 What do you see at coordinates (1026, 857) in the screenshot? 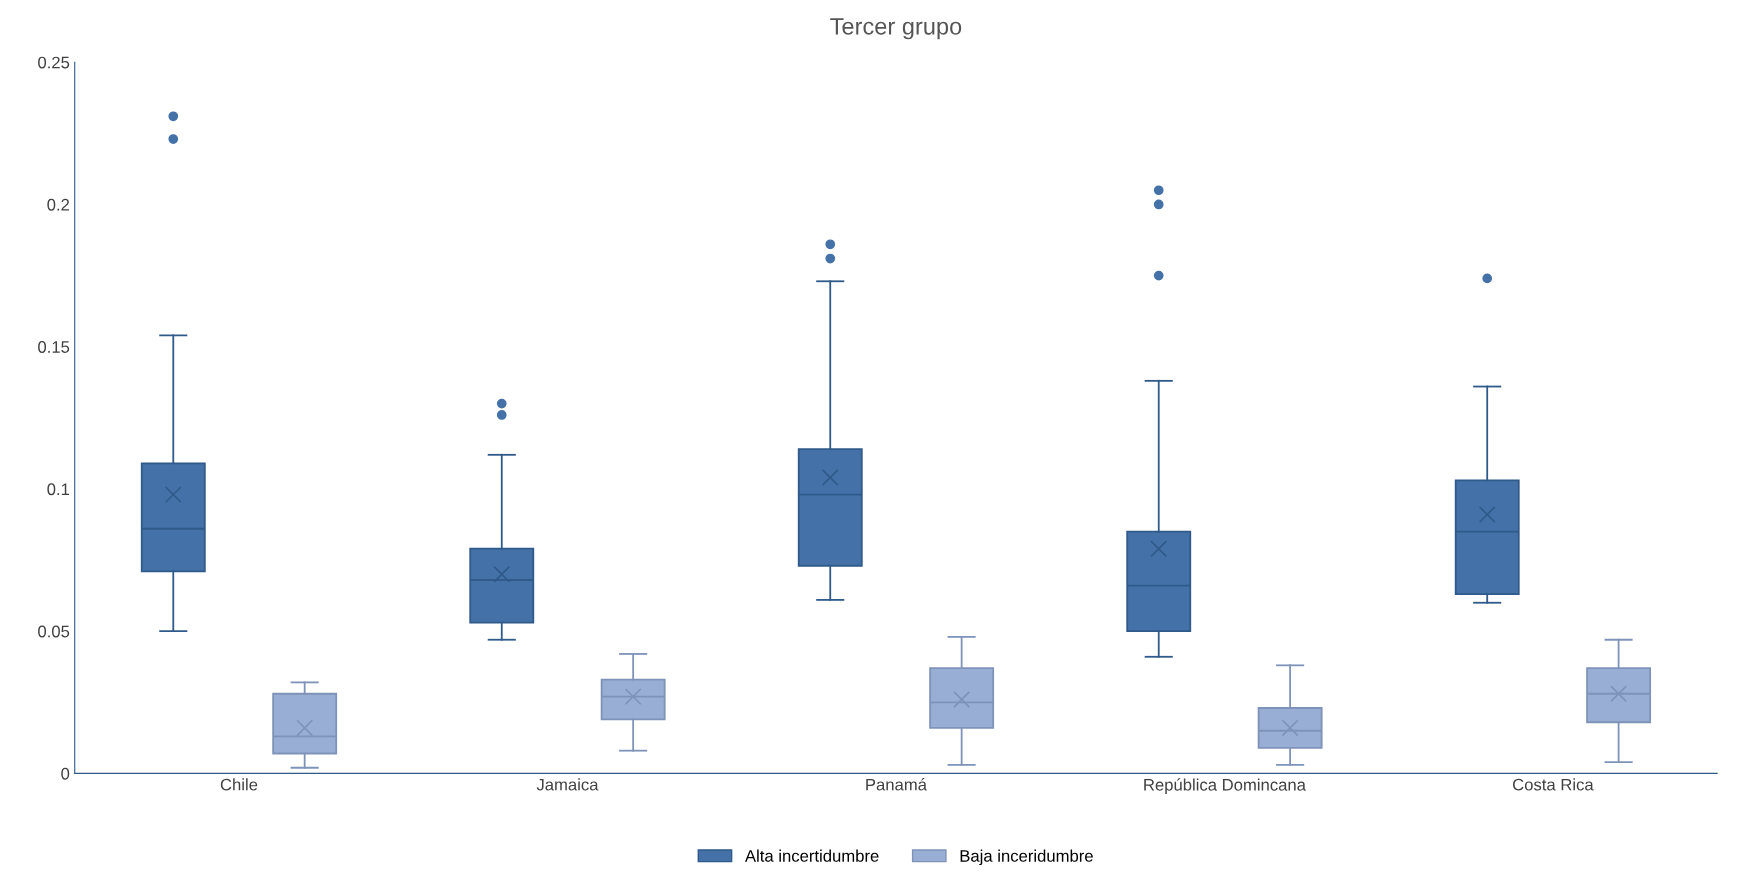
I see `legend-label: Baja inceridumbre` at bounding box center [1026, 857].